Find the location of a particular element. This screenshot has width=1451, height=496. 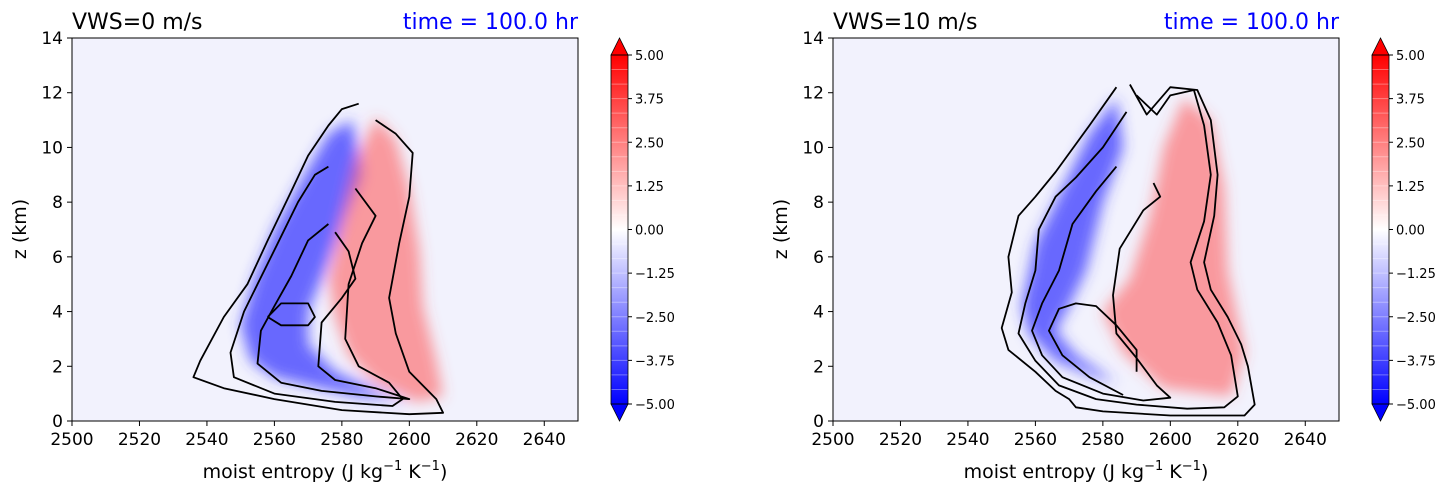

panel-title: VWS=0 m/s is located at coordinates (137, 22).